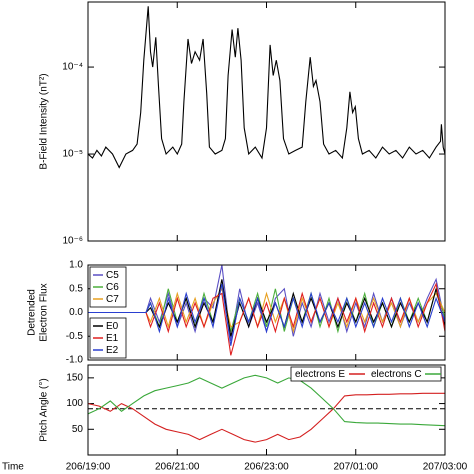 This screenshot has height=474, width=474. I want to click on x-axis-label: Time, so click(13, 467).